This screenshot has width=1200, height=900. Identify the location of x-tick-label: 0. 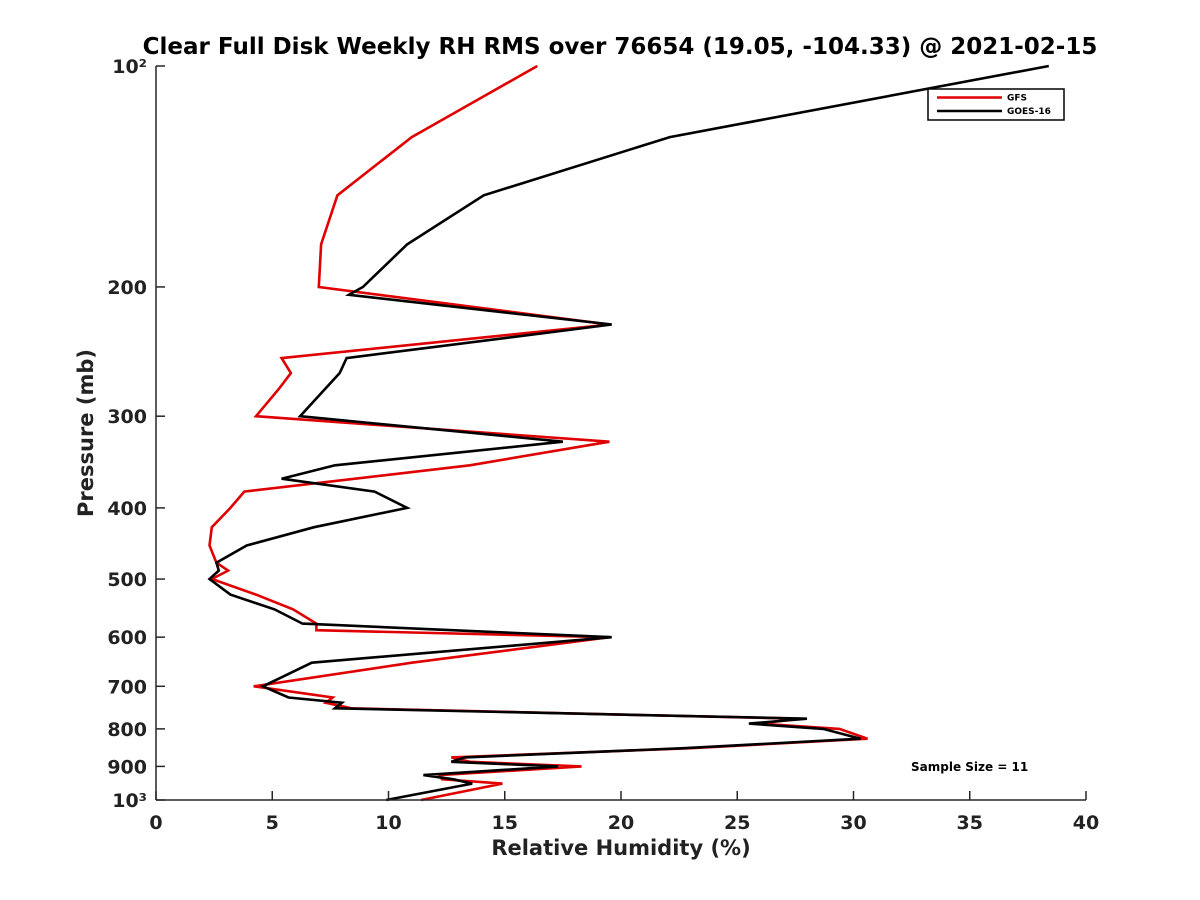
(155, 823).